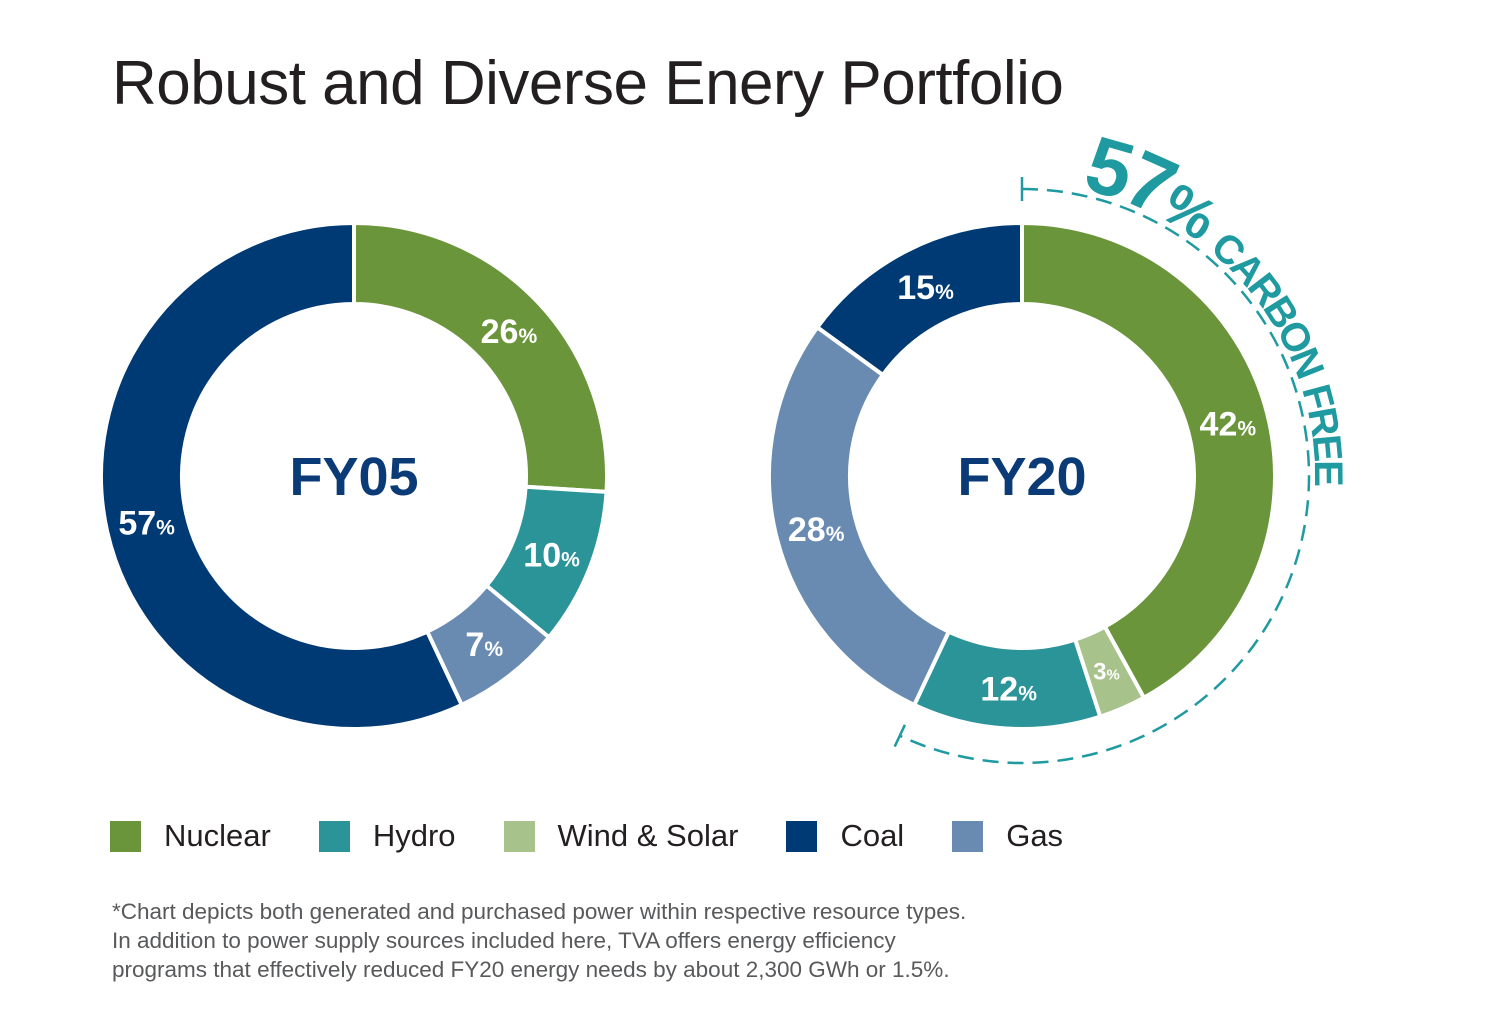 This screenshot has height=1029, width=1500. Describe the element at coordinates (551, 555) in the screenshot. I see `slice-label-hydro: 10%` at that location.